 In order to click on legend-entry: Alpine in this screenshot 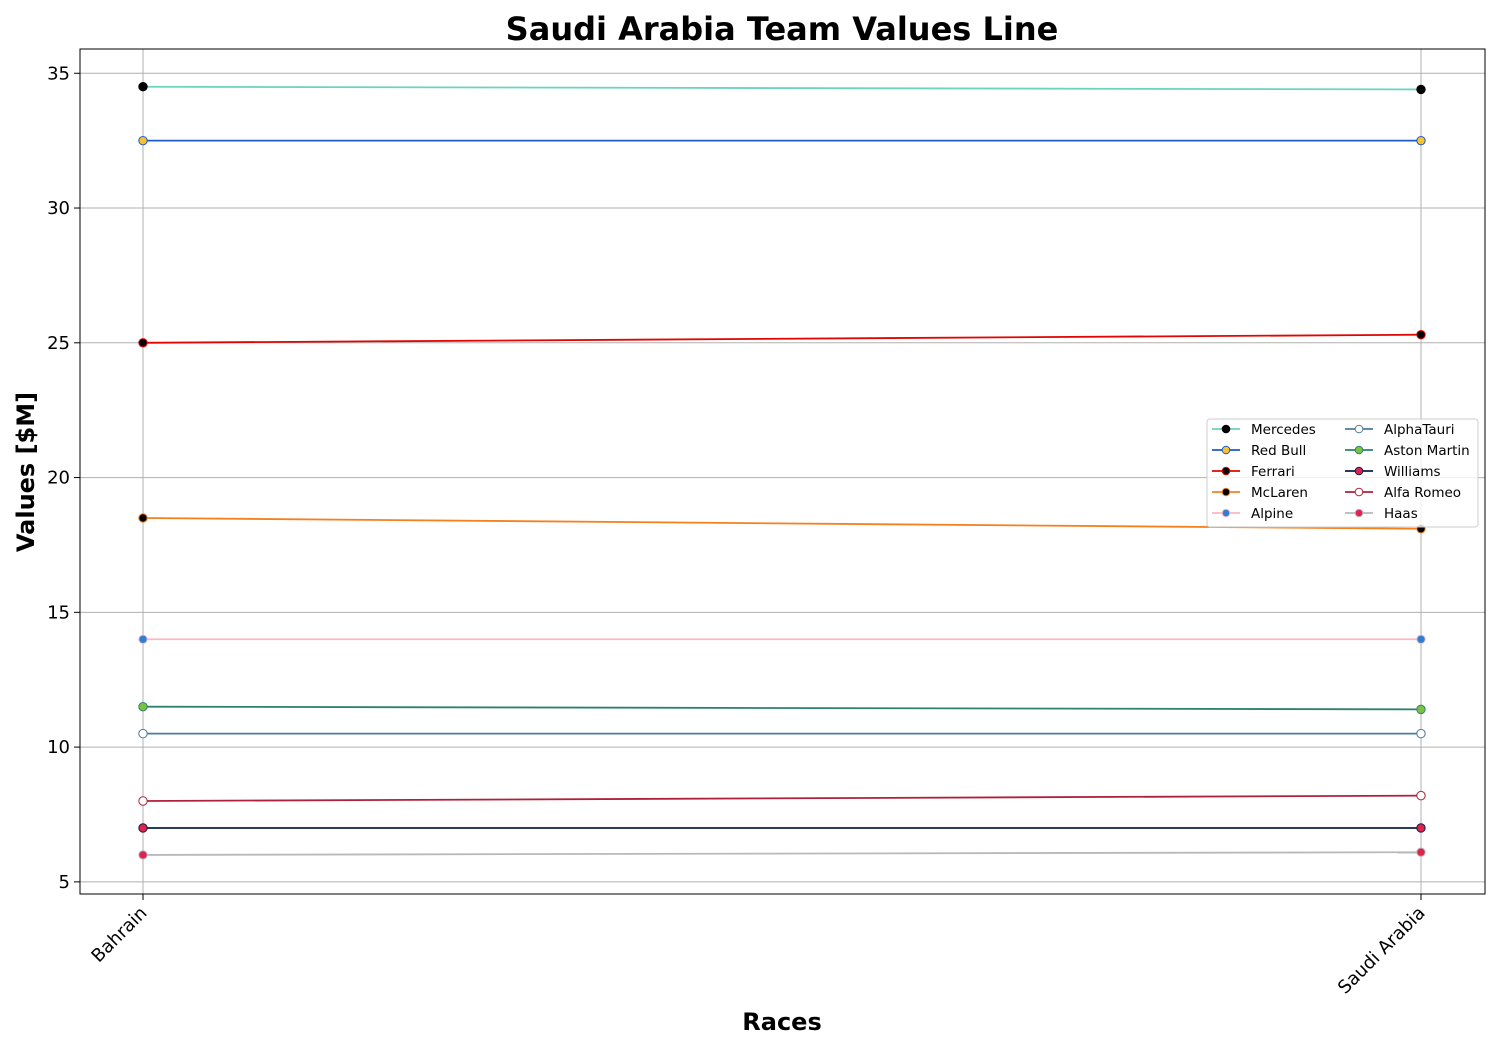, I will do `click(1252, 514)`.